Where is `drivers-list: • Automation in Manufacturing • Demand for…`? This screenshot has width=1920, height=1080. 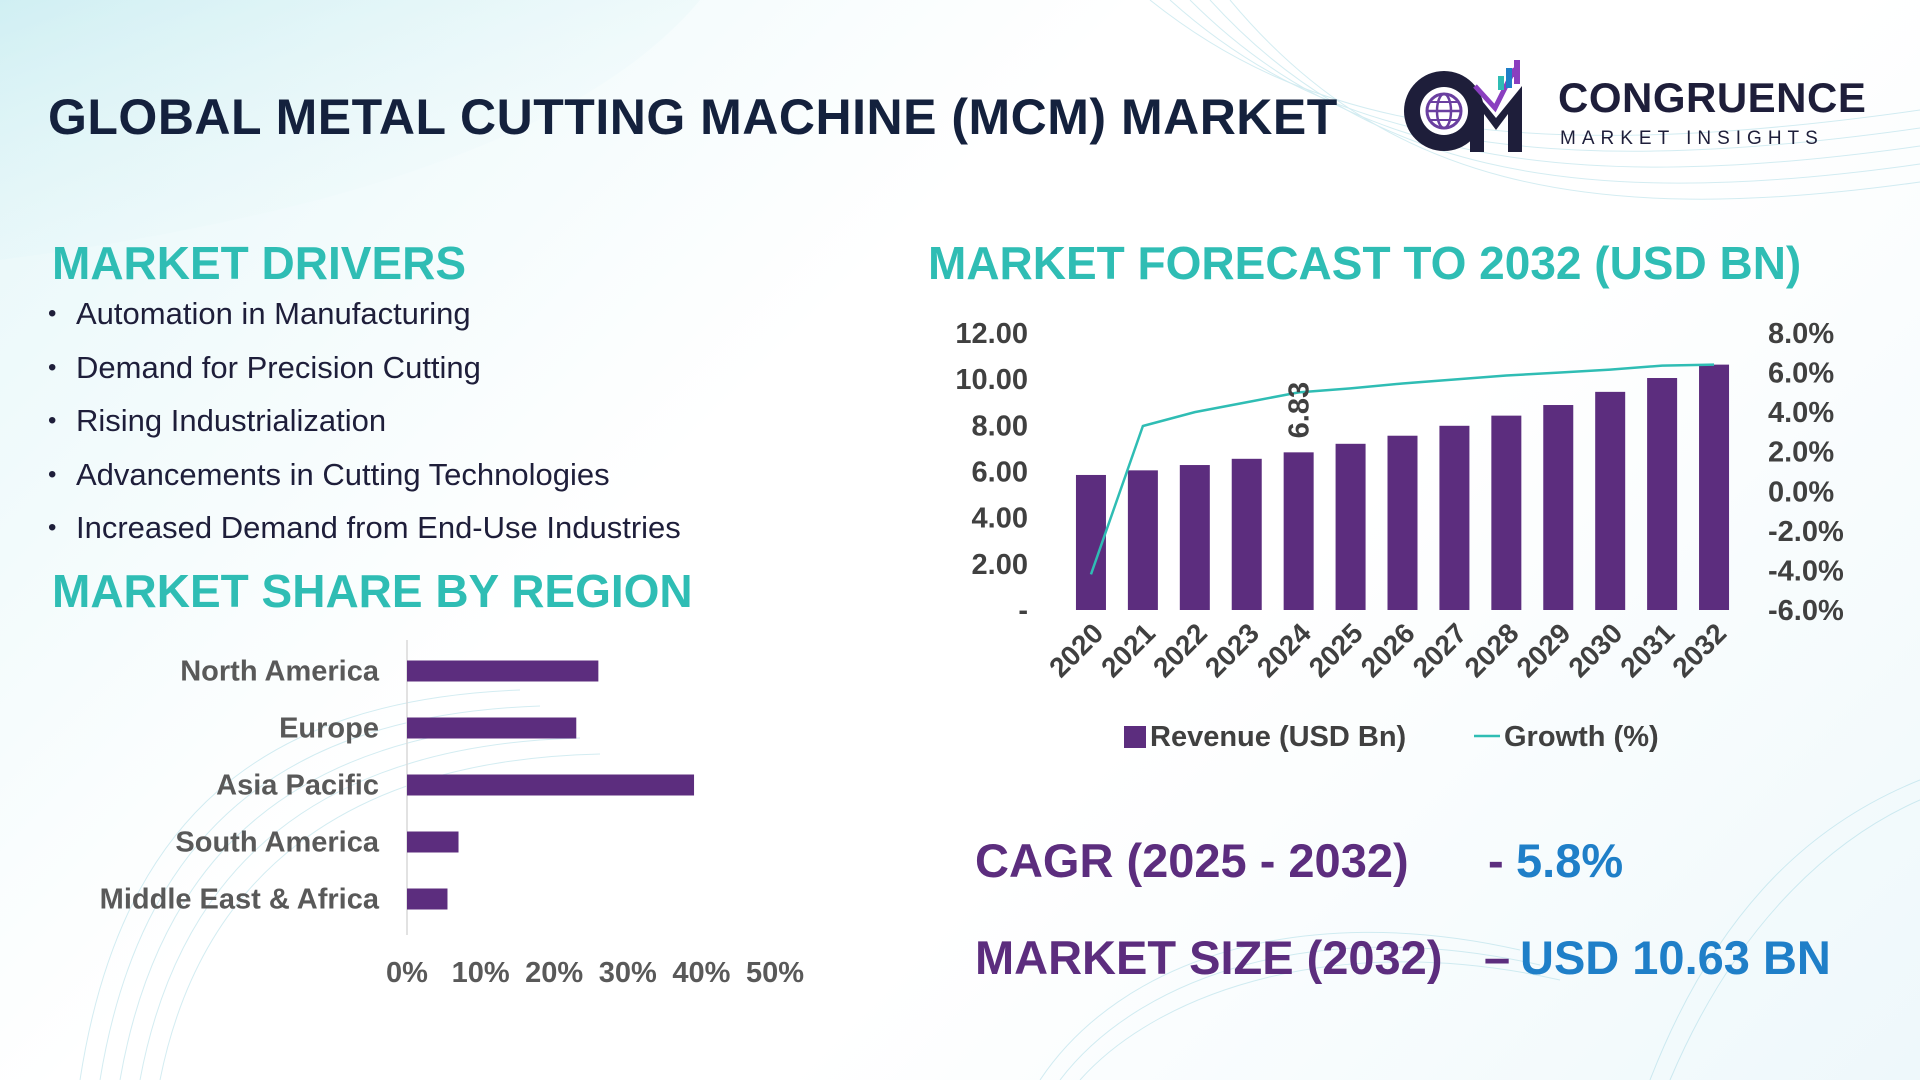 drivers-list: • Automation in Manufacturing • Demand for… is located at coordinates (364, 430).